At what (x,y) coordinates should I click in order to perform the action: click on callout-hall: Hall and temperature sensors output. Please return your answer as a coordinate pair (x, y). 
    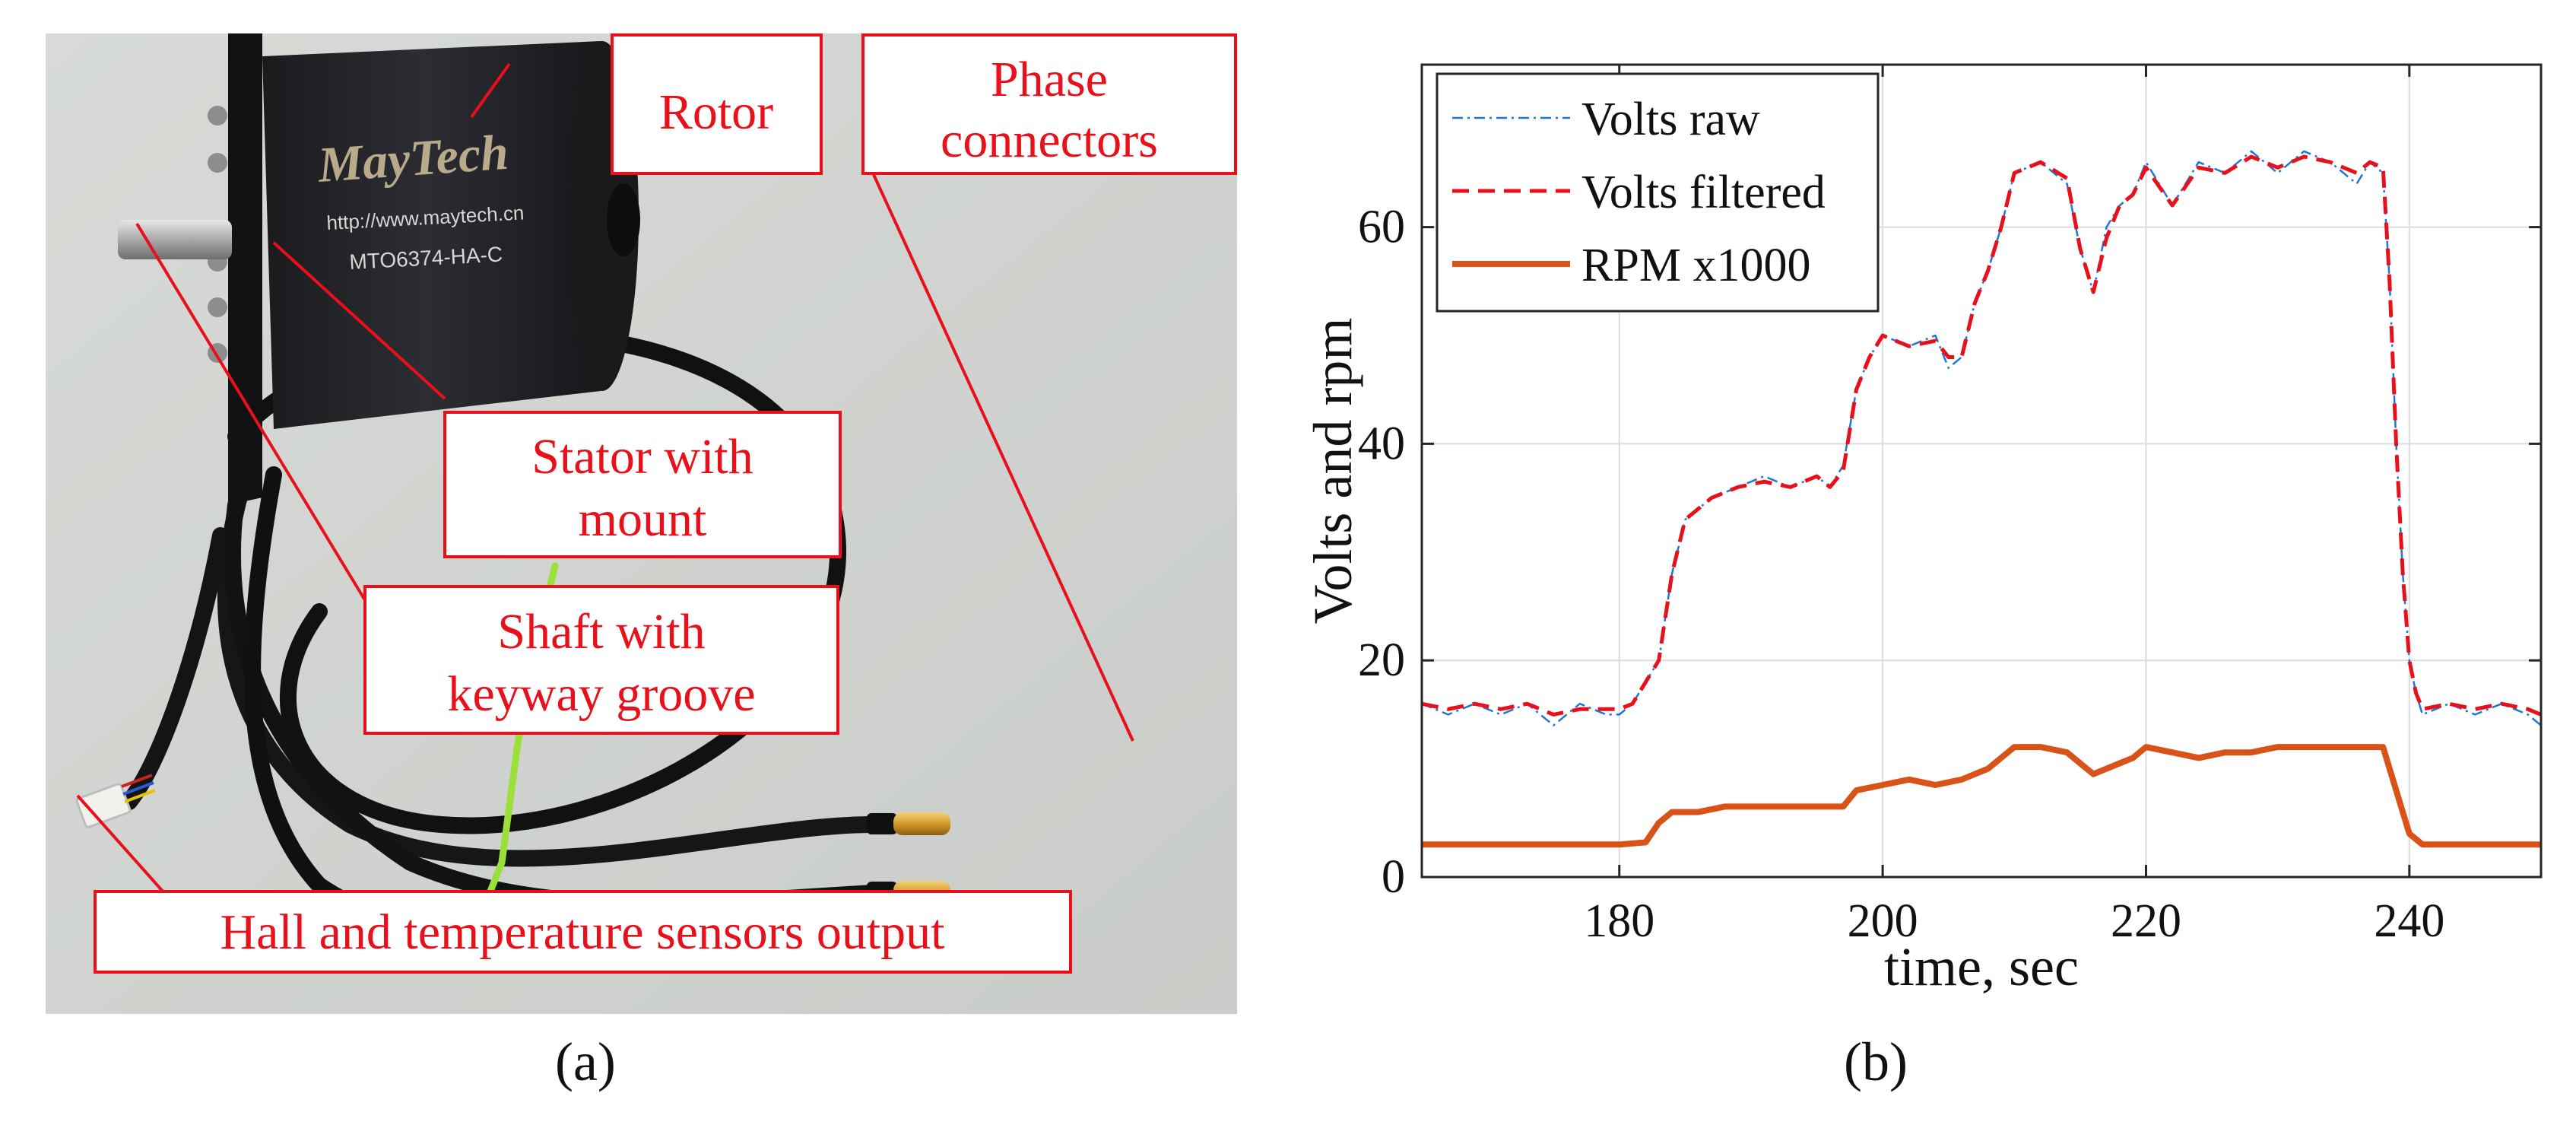
    Looking at the image, I should click on (583, 932).